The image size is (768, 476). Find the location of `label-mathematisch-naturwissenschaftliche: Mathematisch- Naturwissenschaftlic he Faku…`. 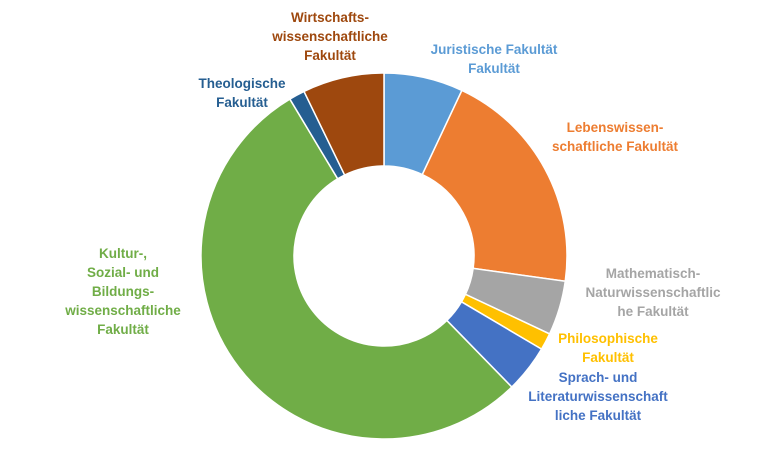

label-mathematisch-naturwissenschaftliche: Mathematisch- Naturwissenschaftlic he Faku… is located at coordinates (653, 292).